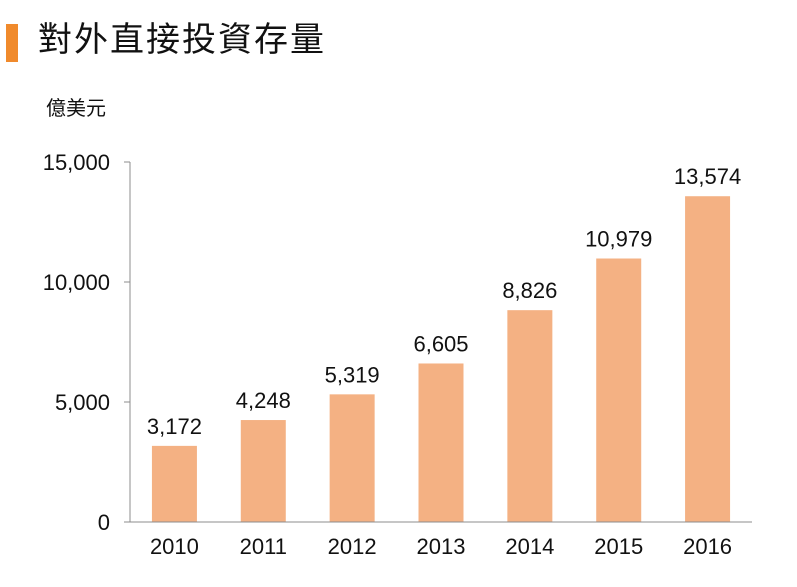  Describe the element at coordinates (263, 400) in the screenshot. I see `data-label-2011: 4,248` at that location.